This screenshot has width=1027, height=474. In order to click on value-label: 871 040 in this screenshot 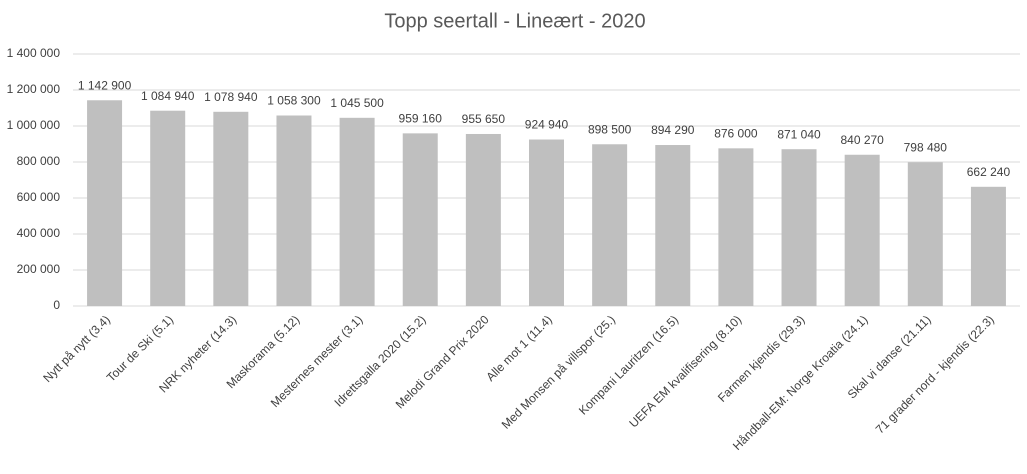, I will do `click(799, 134)`.